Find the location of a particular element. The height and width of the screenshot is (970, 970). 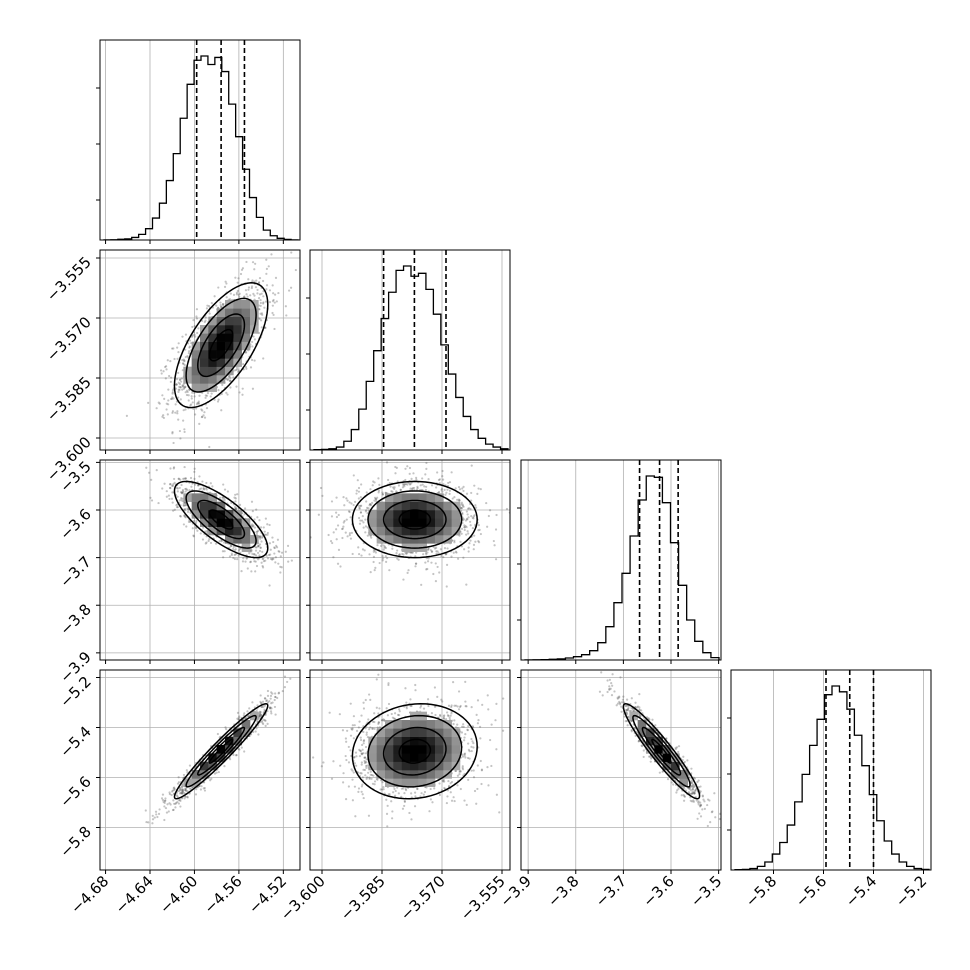

panel-1-0: −3.600−3.585−3.570−3.555 is located at coordinates (172, 367).